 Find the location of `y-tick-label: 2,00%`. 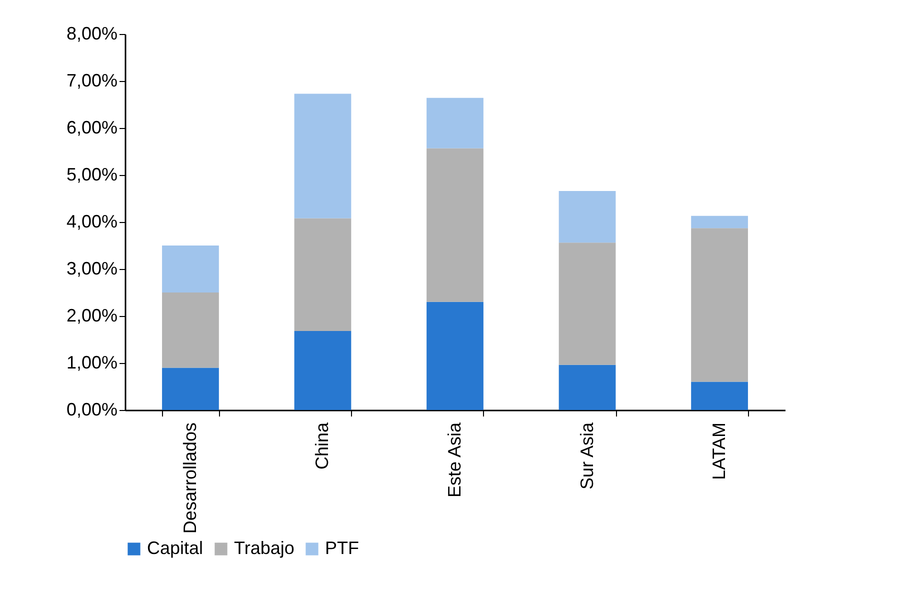

y-tick-label: 2,00% is located at coordinates (92, 316).